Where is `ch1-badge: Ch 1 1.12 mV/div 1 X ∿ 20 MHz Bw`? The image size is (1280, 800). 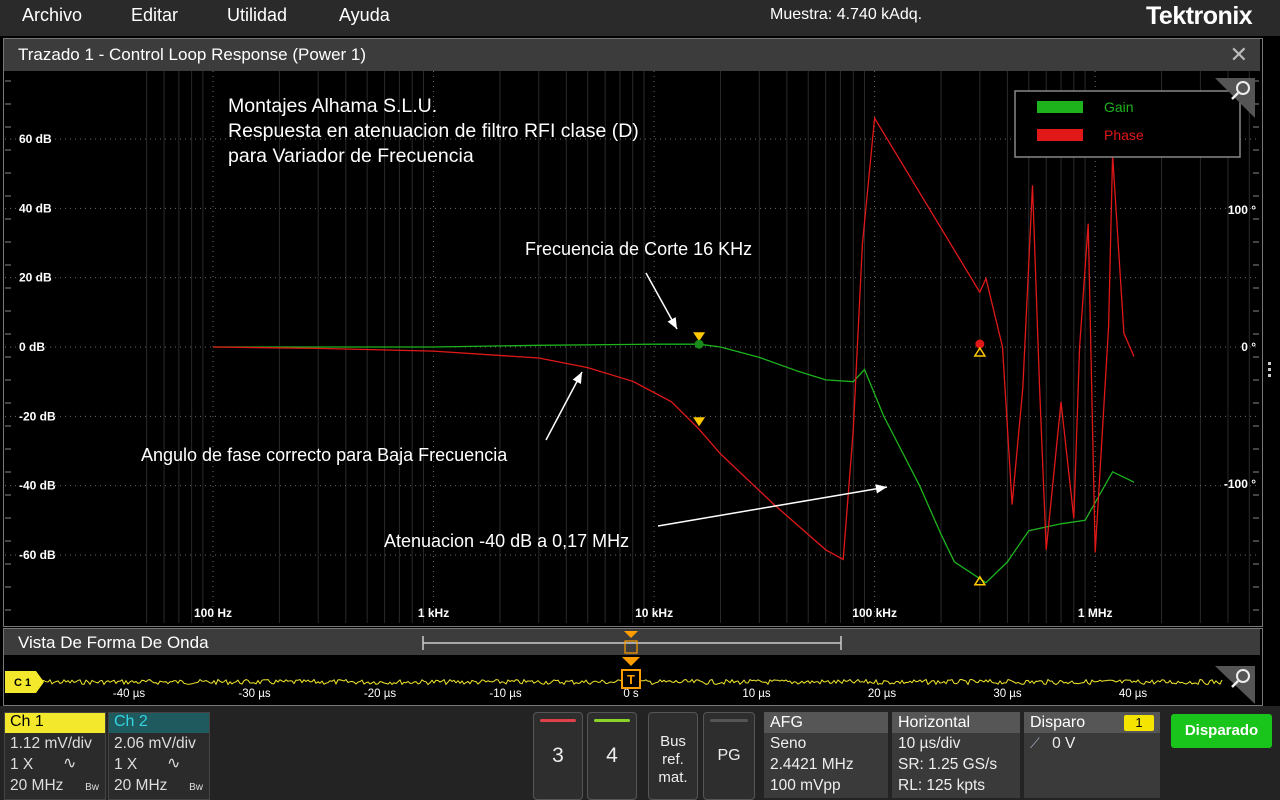 ch1-badge: Ch 1 1.12 mV/div 1 X ∿ 20 MHz Bw is located at coordinates (55, 756).